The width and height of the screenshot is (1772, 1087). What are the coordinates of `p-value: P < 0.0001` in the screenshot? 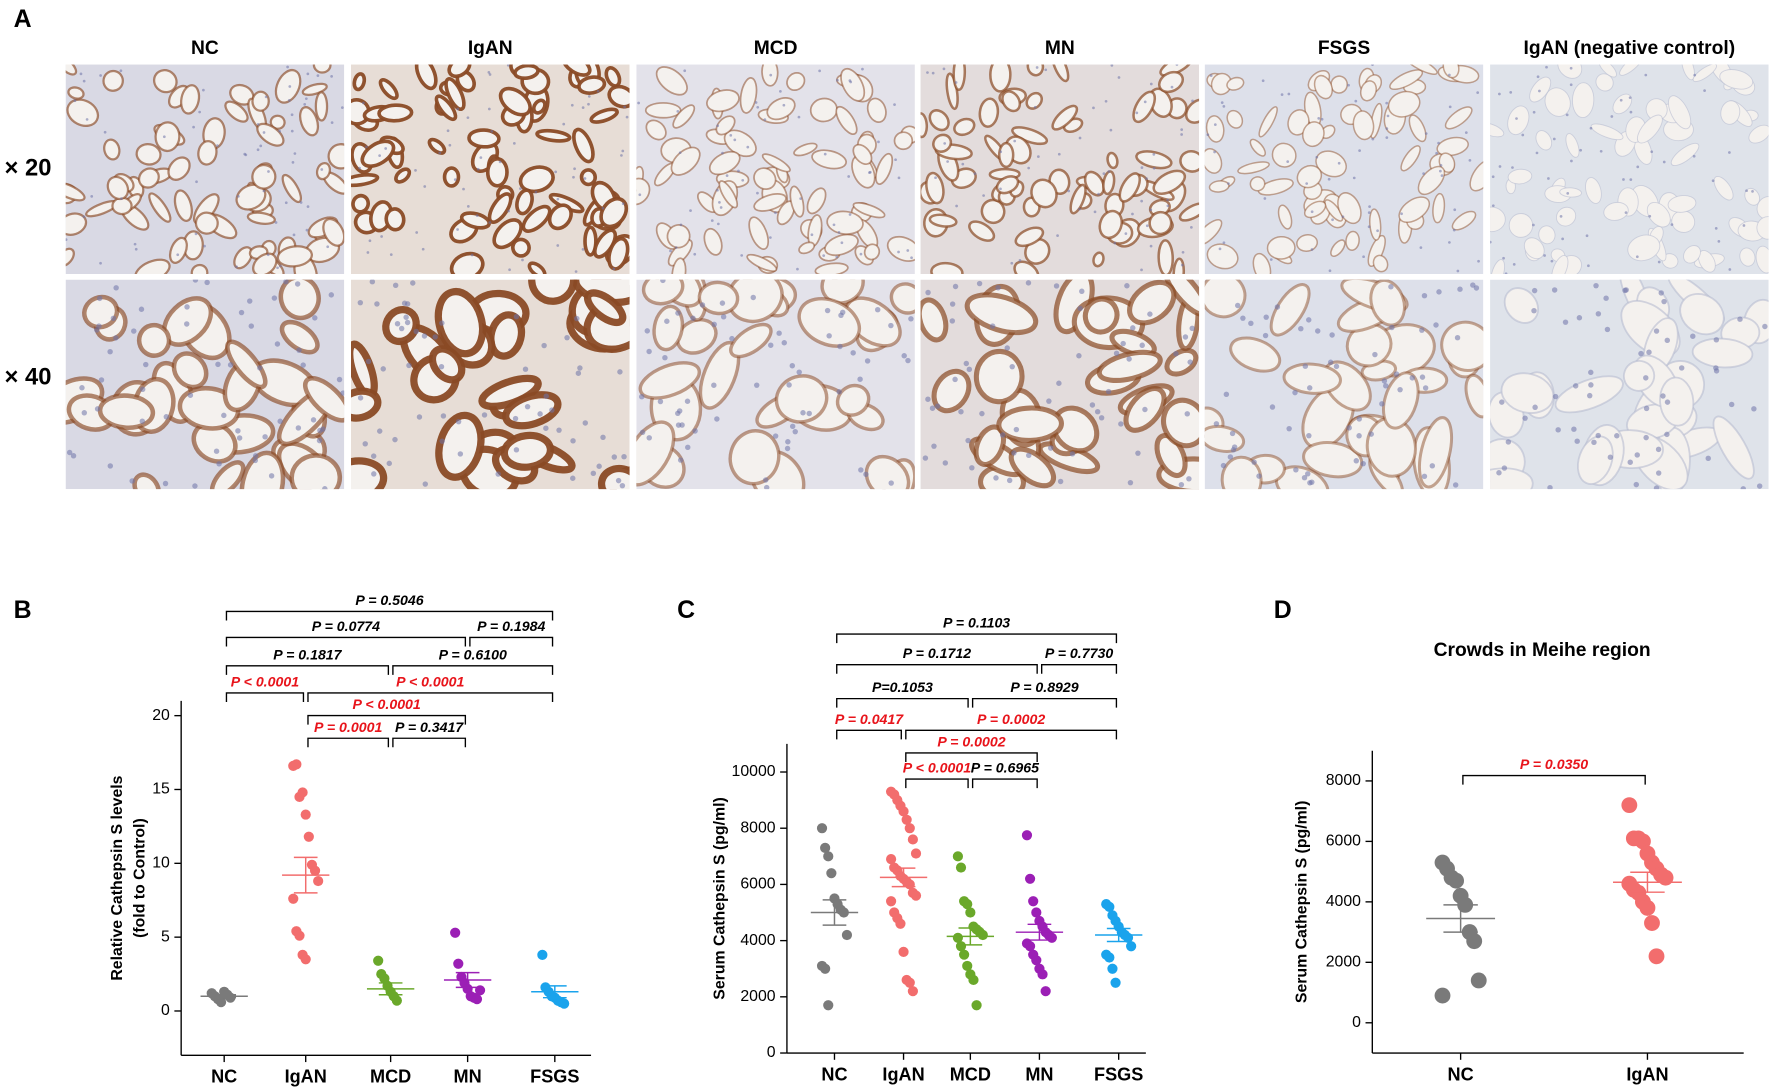 It's located at (430, 682).